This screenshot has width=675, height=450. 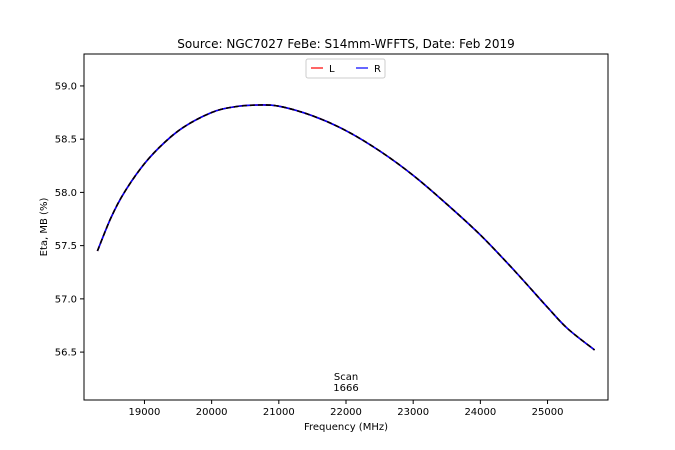 What do you see at coordinates (66, 353) in the screenshot?
I see `y-tick-label: 56.5` at bounding box center [66, 353].